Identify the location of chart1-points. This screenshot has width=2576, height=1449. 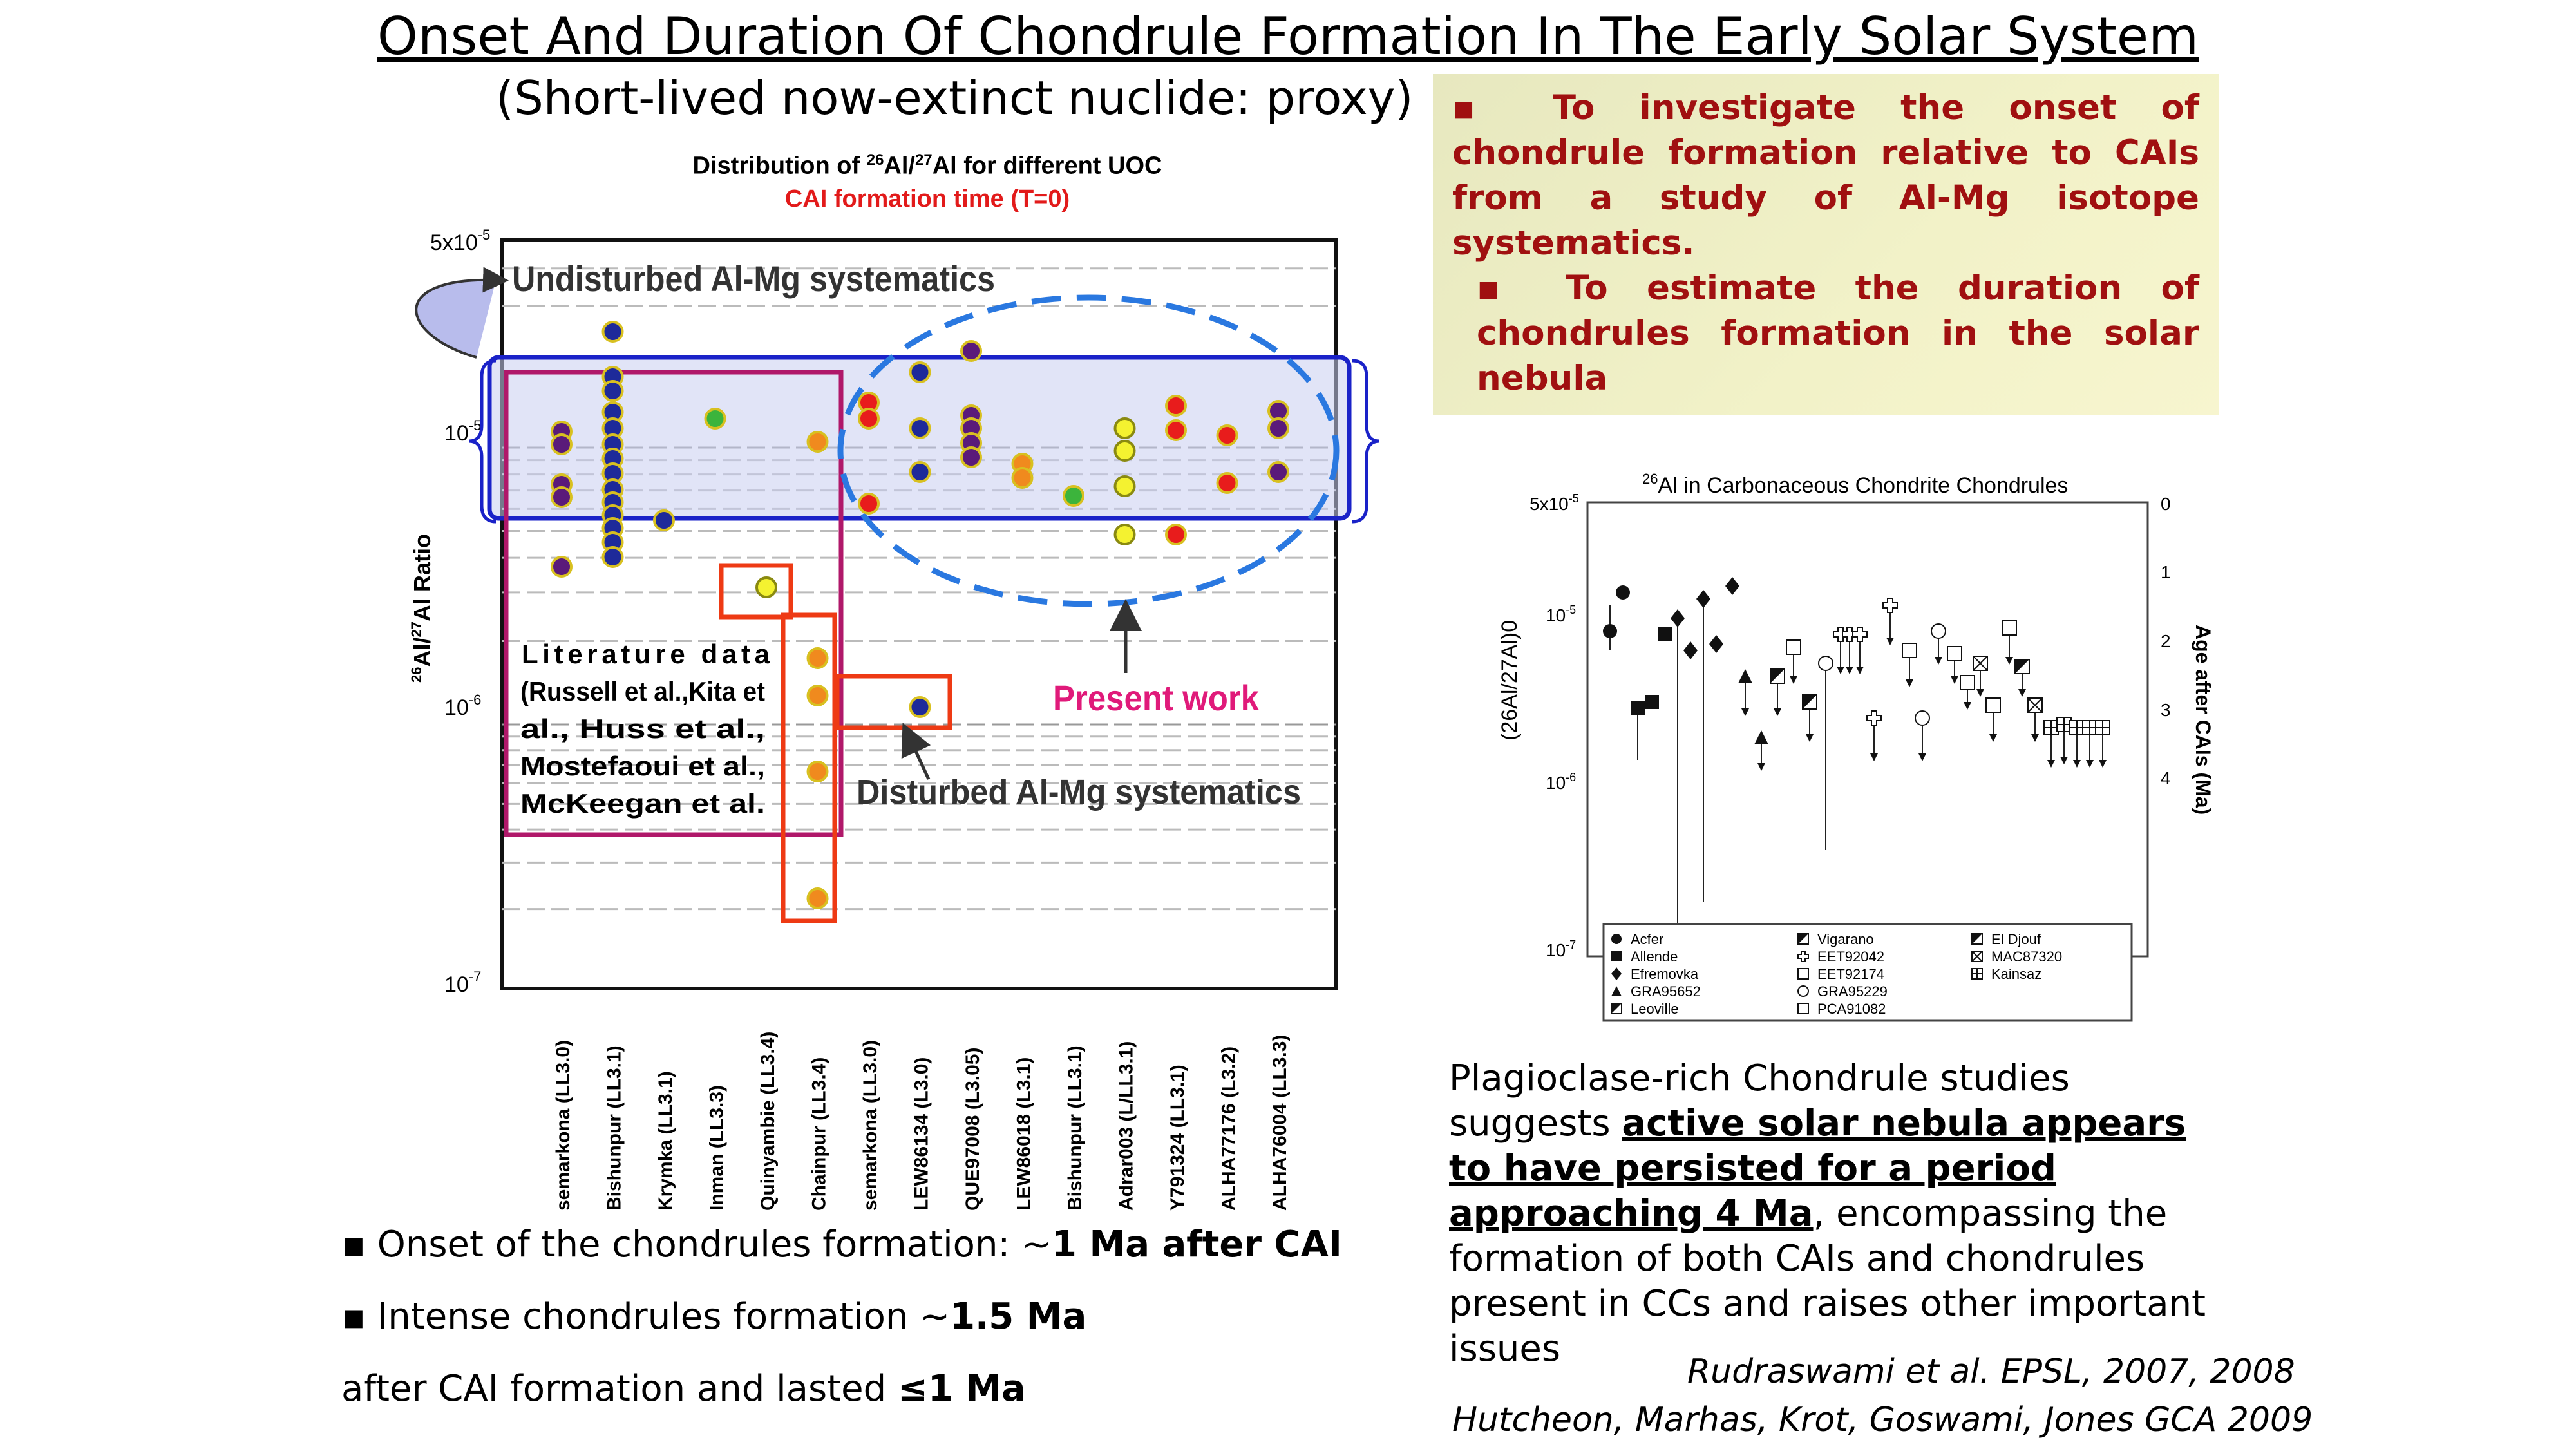
(920, 615).